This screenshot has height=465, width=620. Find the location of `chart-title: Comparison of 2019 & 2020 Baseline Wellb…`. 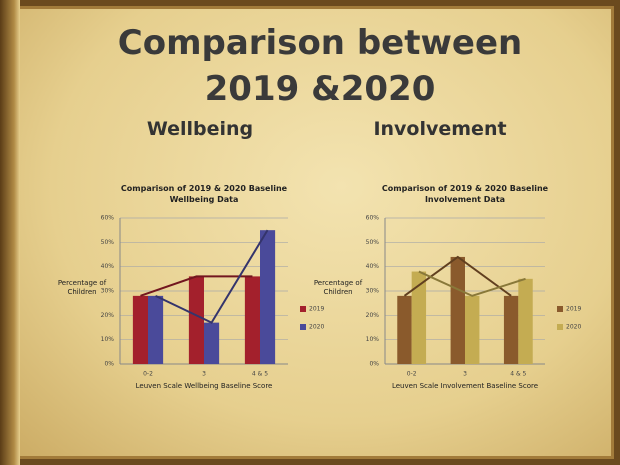

chart-title: Comparison of 2019 & 2020 Baseline Wellb… is located at coordinates (204, 194).